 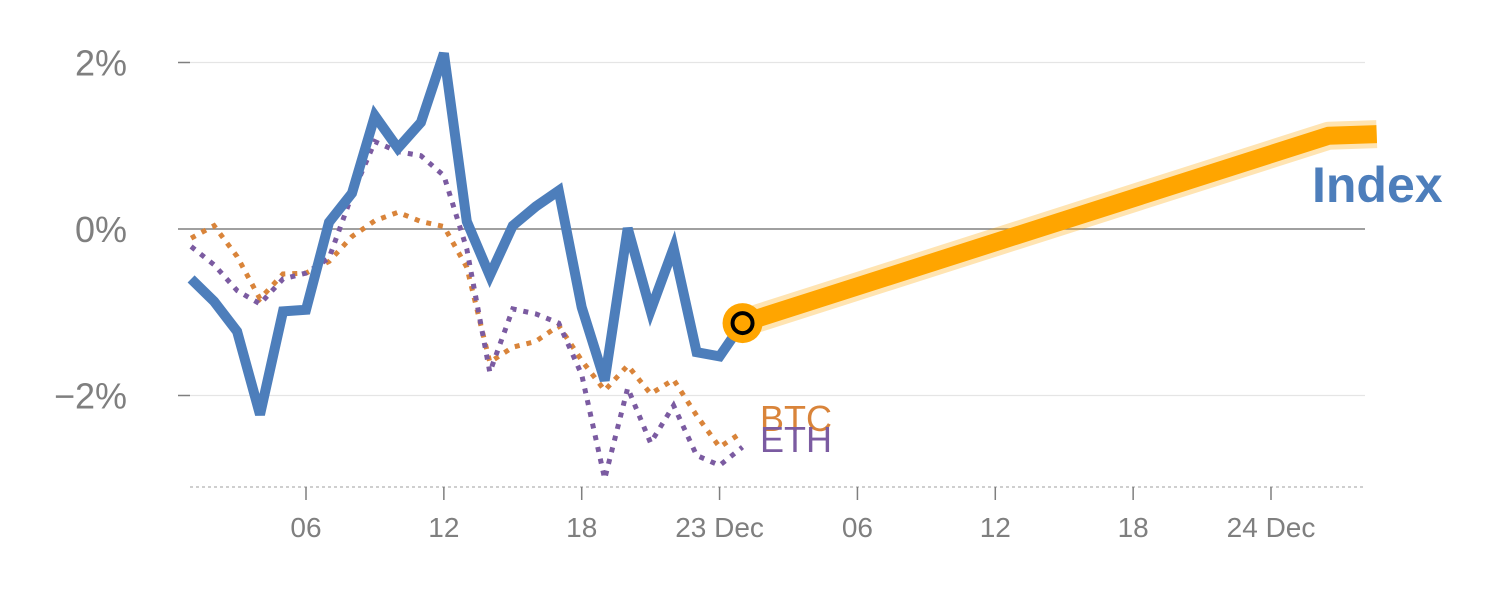 What do you see at coordinates (1377, 185) in the screenshot?
I see `index-series-label: Index` at bounding box center [1377, 185].